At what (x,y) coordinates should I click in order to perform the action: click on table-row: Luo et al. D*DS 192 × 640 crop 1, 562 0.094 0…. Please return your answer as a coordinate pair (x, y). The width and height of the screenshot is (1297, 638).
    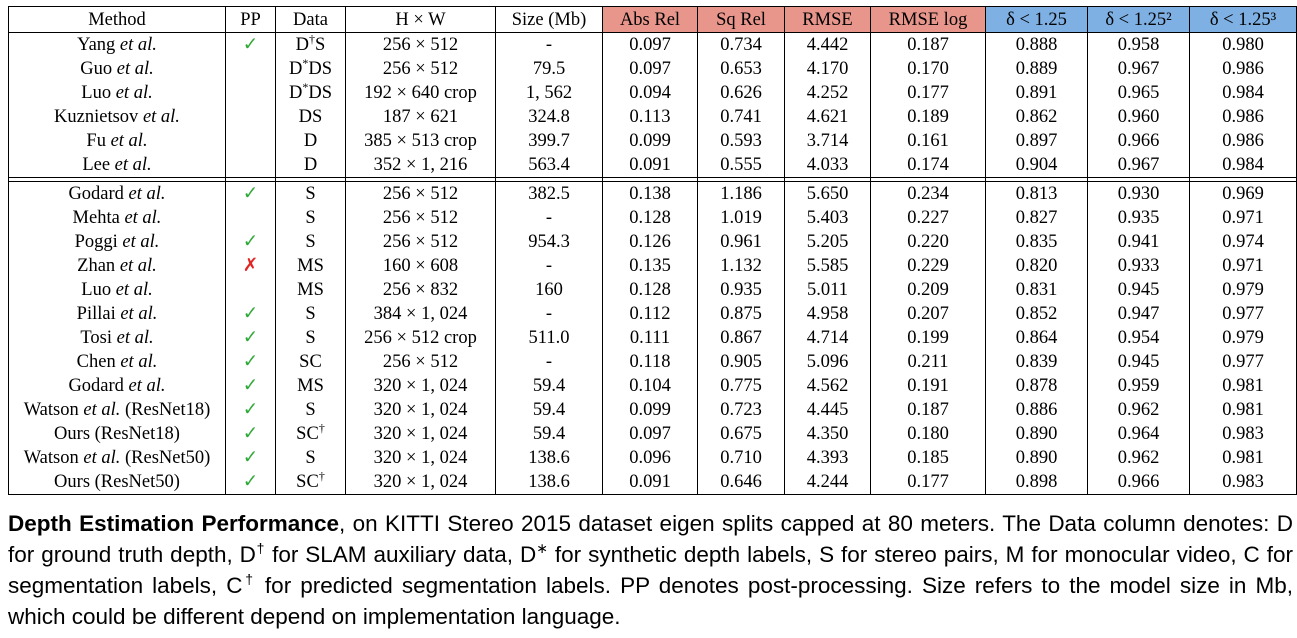
    Looking at the image, I should click on (652, 93).